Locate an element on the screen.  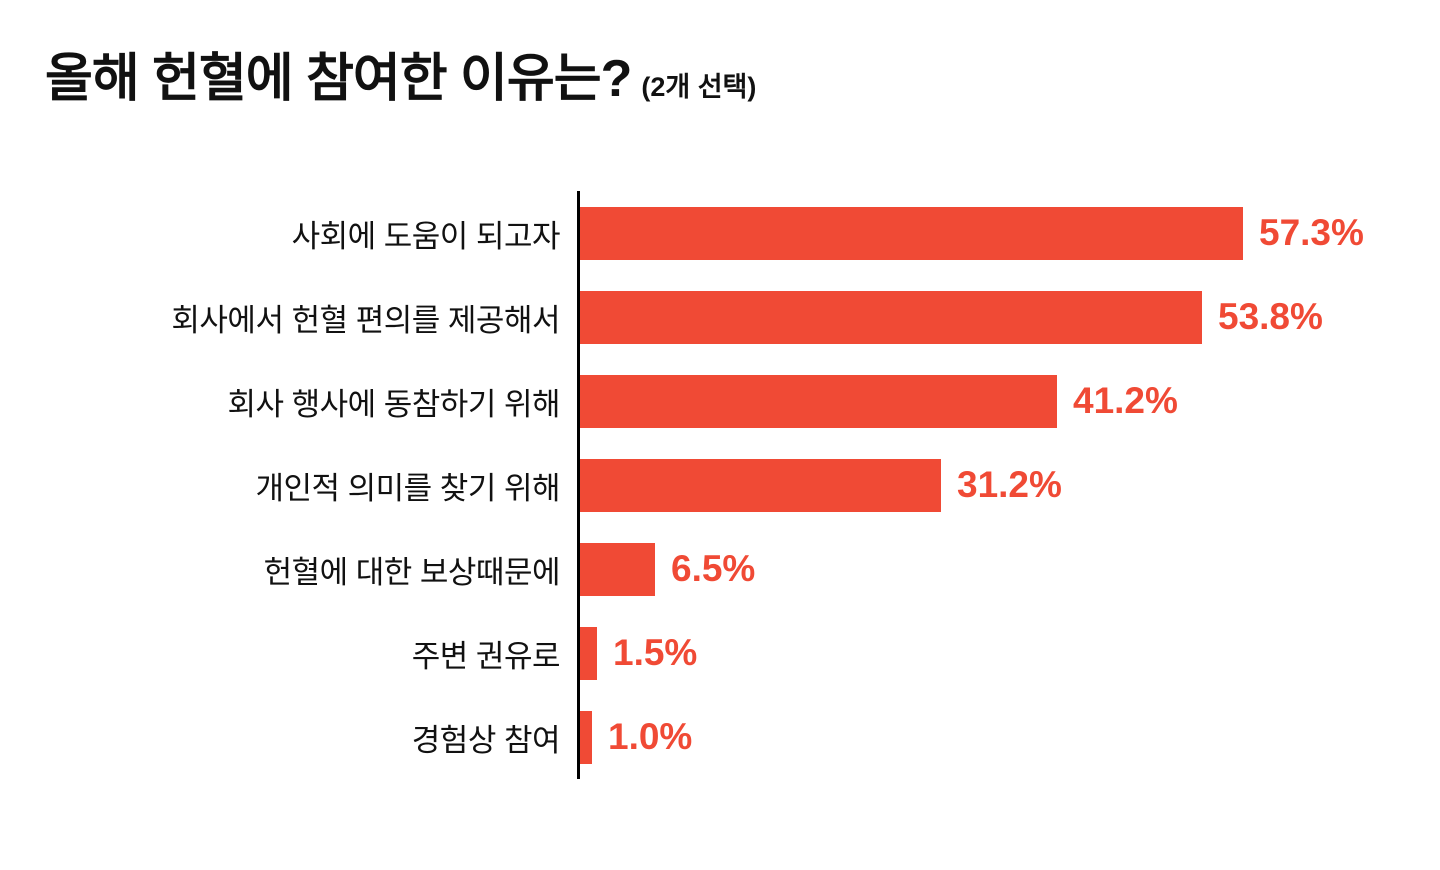
bar-track: 1.0% is located at coordinates (1008, 737).